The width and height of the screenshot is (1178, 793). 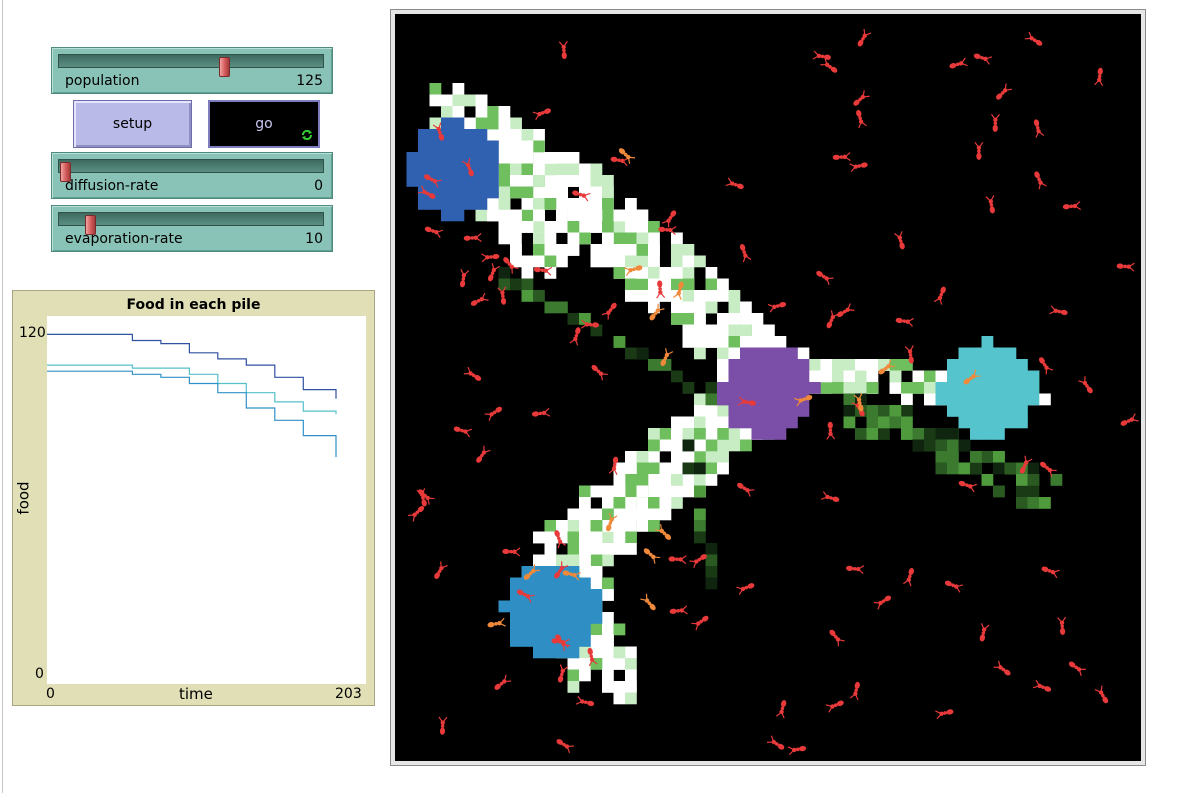 What do you see at coordinates (206, 500) in the screenshot?
I see `plot-area` at bounding box center [206, 500].